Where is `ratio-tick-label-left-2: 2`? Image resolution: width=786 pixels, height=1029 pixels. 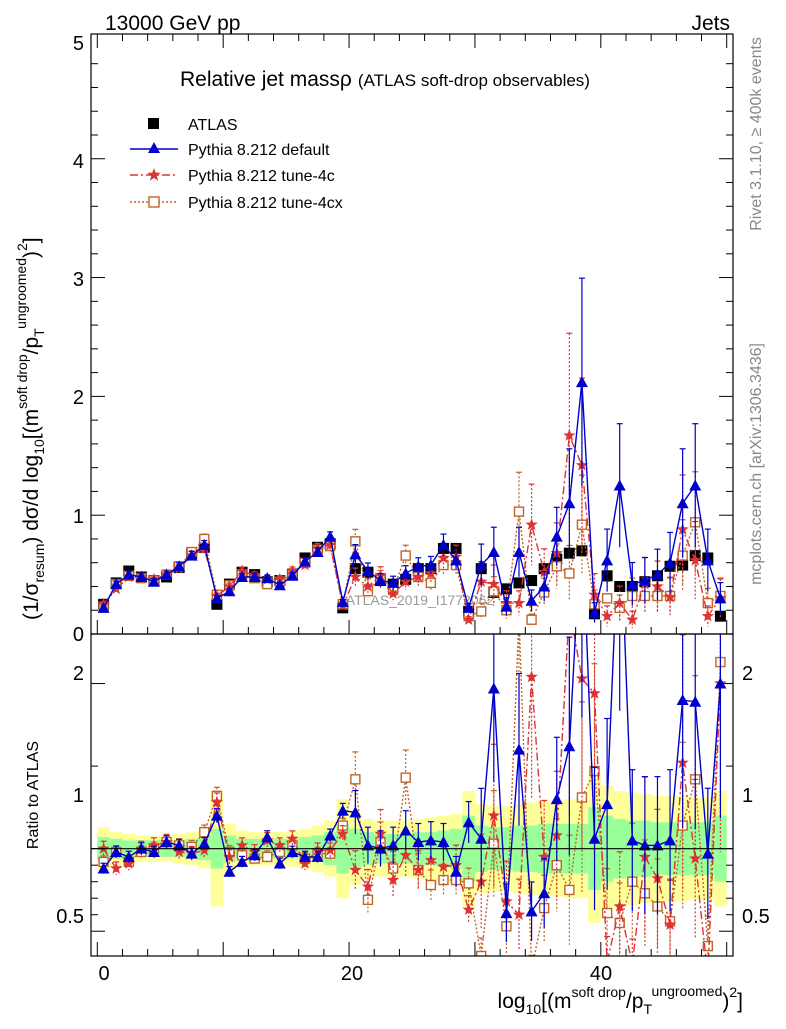 ratio-tick-label-left-2: 2 is located at coordinates (78, 674).